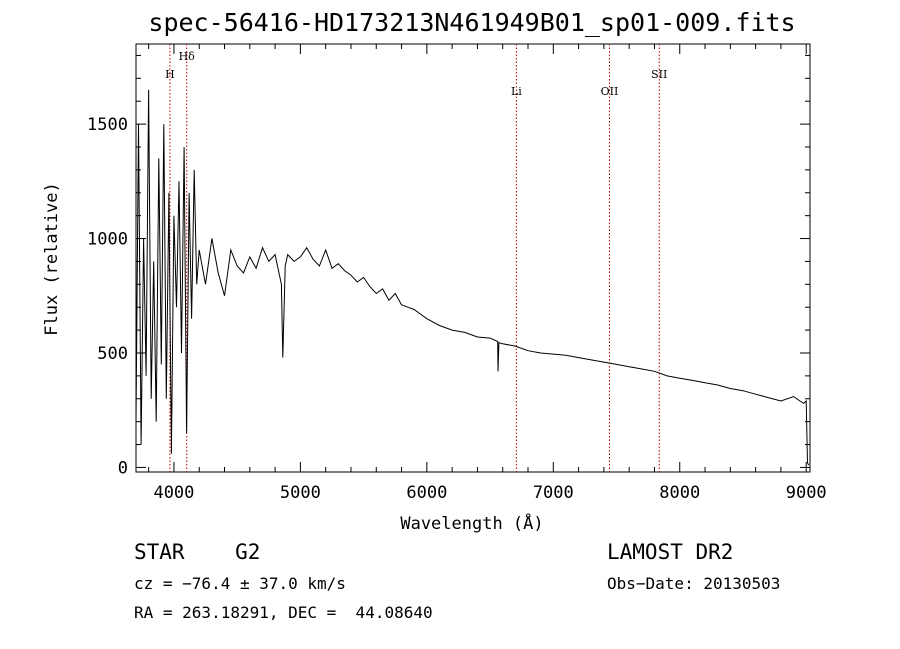 Image resolution: width=900 pixels, height=649 pixels. Describe the element at coordinates (659, 74) in the screenshot. I see `spectral-line-label: SII` at that location.